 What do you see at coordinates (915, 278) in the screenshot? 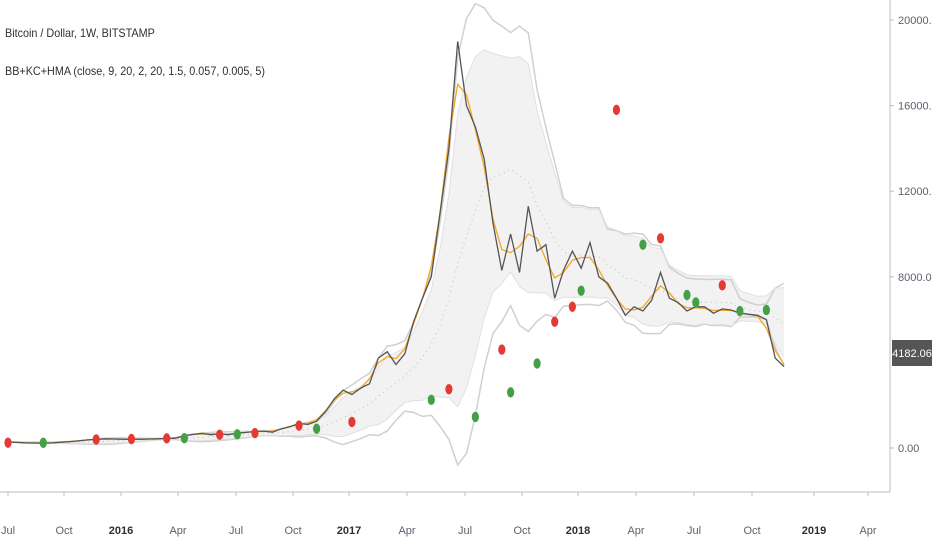
I see `y-tick-label: 8000.00` at bounding box center [915, 278].